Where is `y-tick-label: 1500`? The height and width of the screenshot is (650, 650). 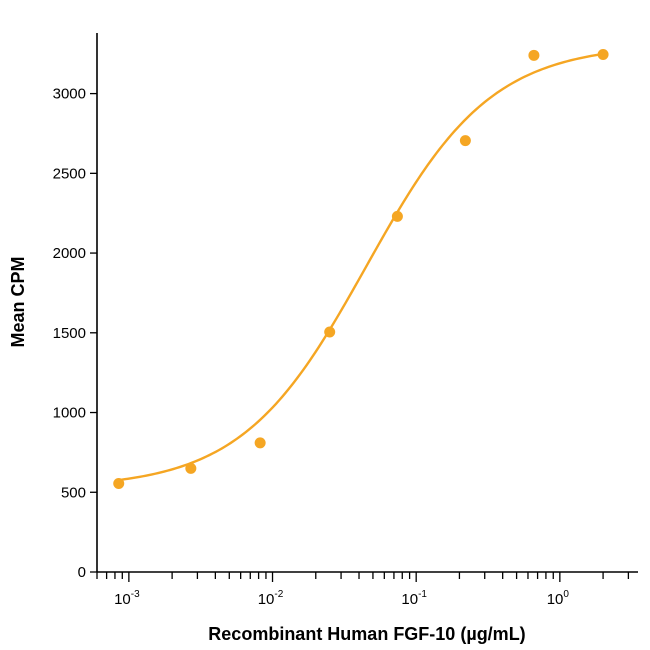 y-tick-label: 1500 is located at coordinates (69, 333).